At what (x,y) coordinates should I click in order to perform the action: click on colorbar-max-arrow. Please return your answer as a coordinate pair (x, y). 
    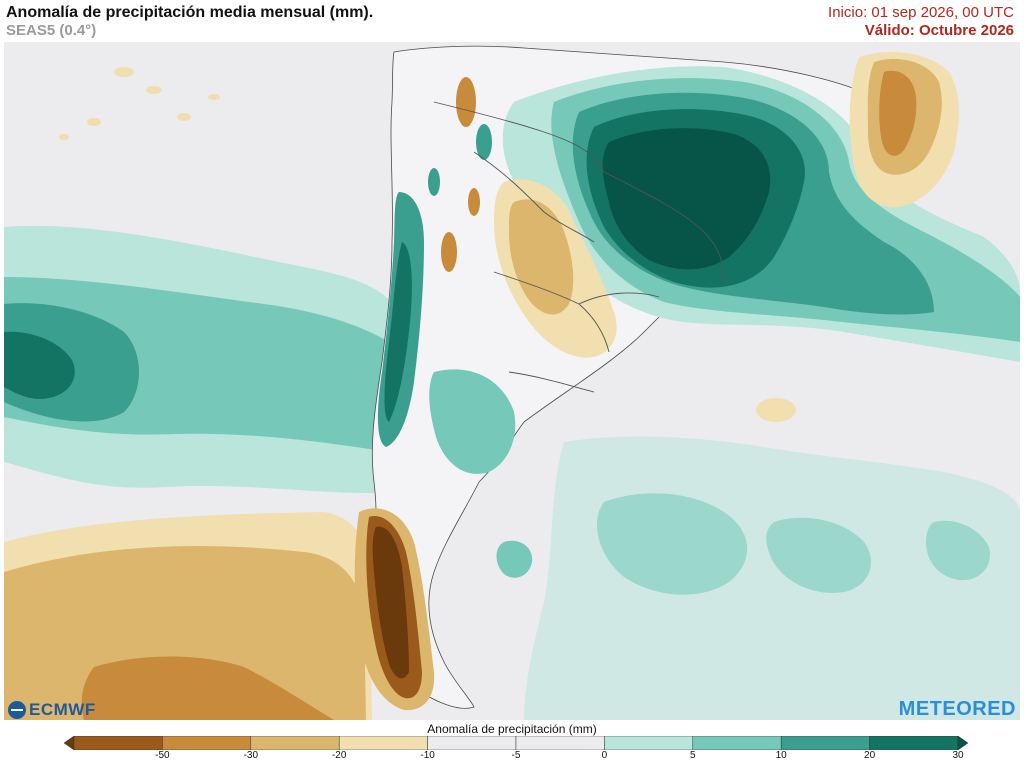
    Looking at the image, I should click on (962, 743).